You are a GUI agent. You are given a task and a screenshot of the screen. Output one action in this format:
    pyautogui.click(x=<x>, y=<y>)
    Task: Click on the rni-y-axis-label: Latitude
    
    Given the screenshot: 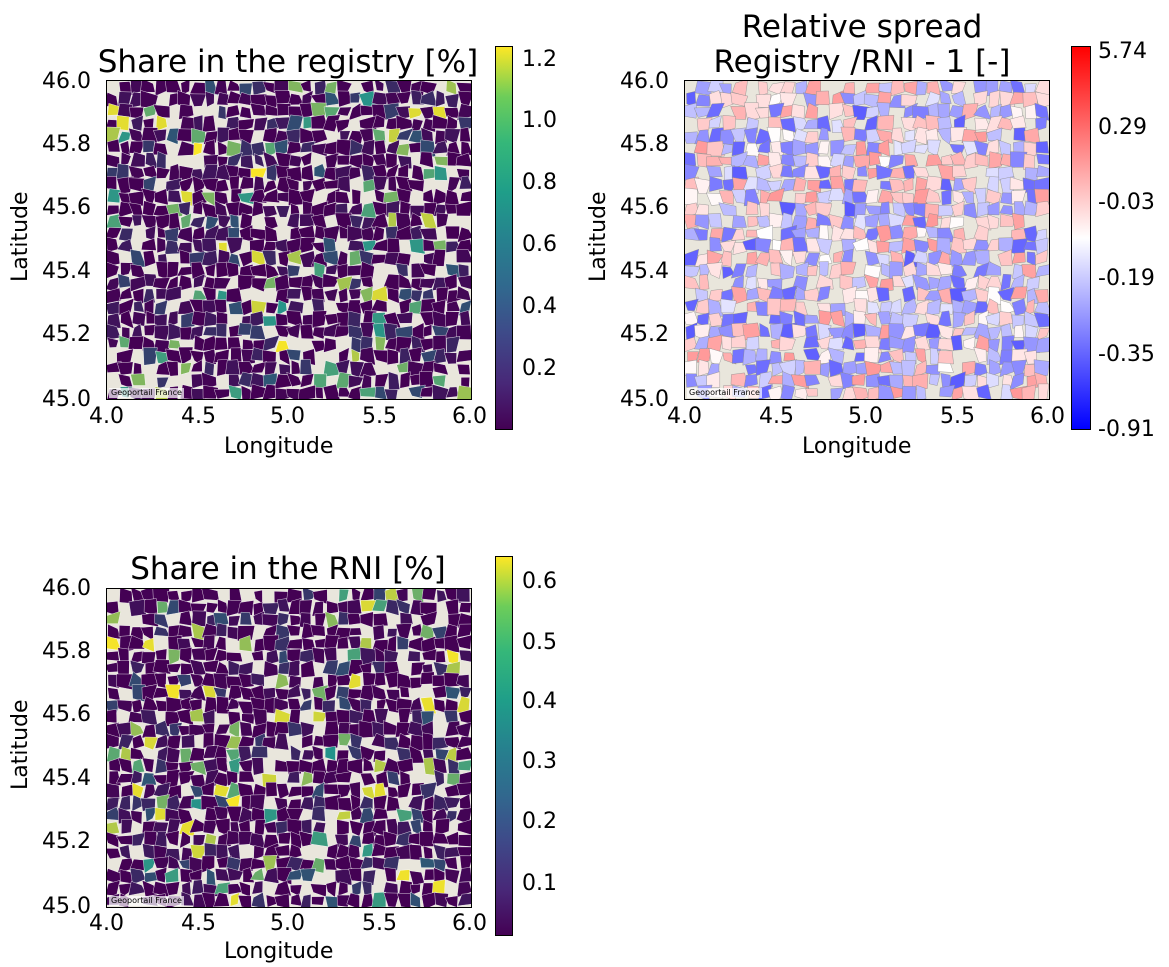 What is the action you would take?
    pyautogui.click(x=20, y=744)
    